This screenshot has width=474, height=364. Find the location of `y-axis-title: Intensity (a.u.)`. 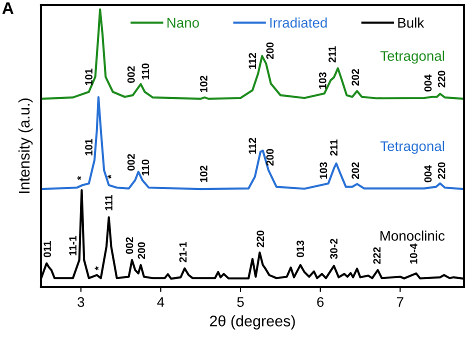

y-axis-title: Intensity (a.u.) is located at coordinates (25, 145).